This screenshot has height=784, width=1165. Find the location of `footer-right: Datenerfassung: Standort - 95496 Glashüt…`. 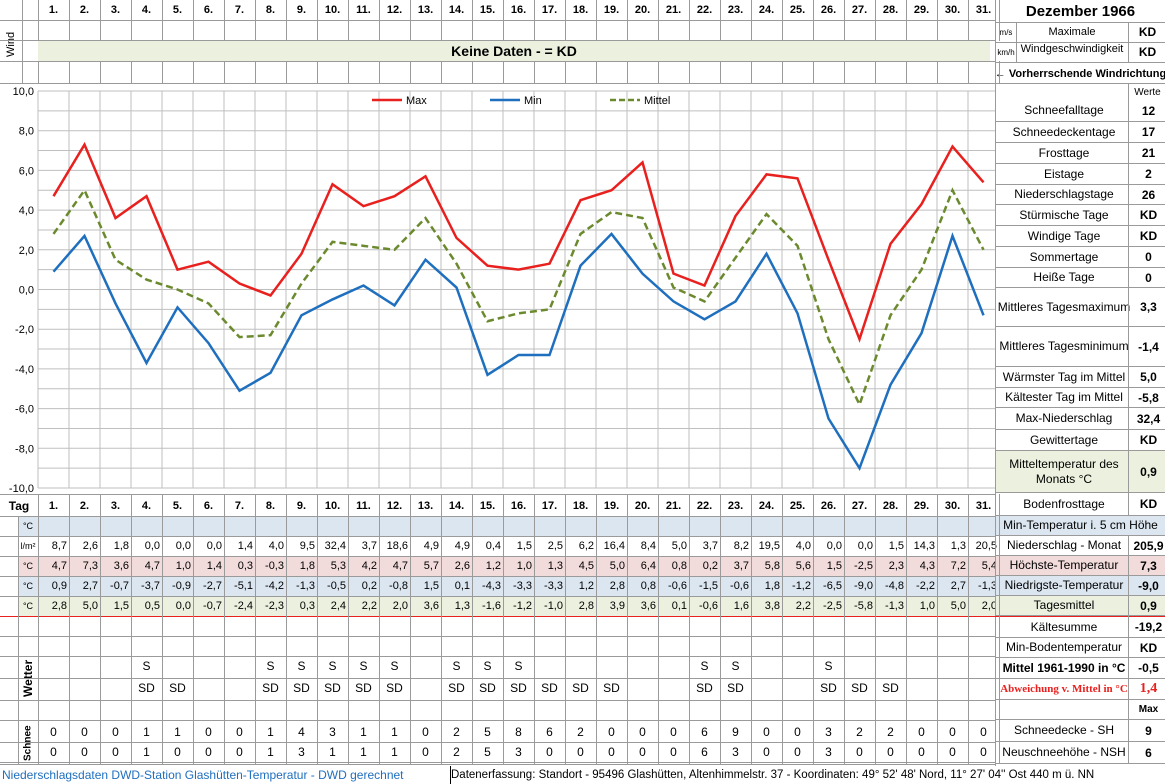

footer-right: Datenerfassung: Standort - 95496 Glashüt… is located at coordinates (807, 775).